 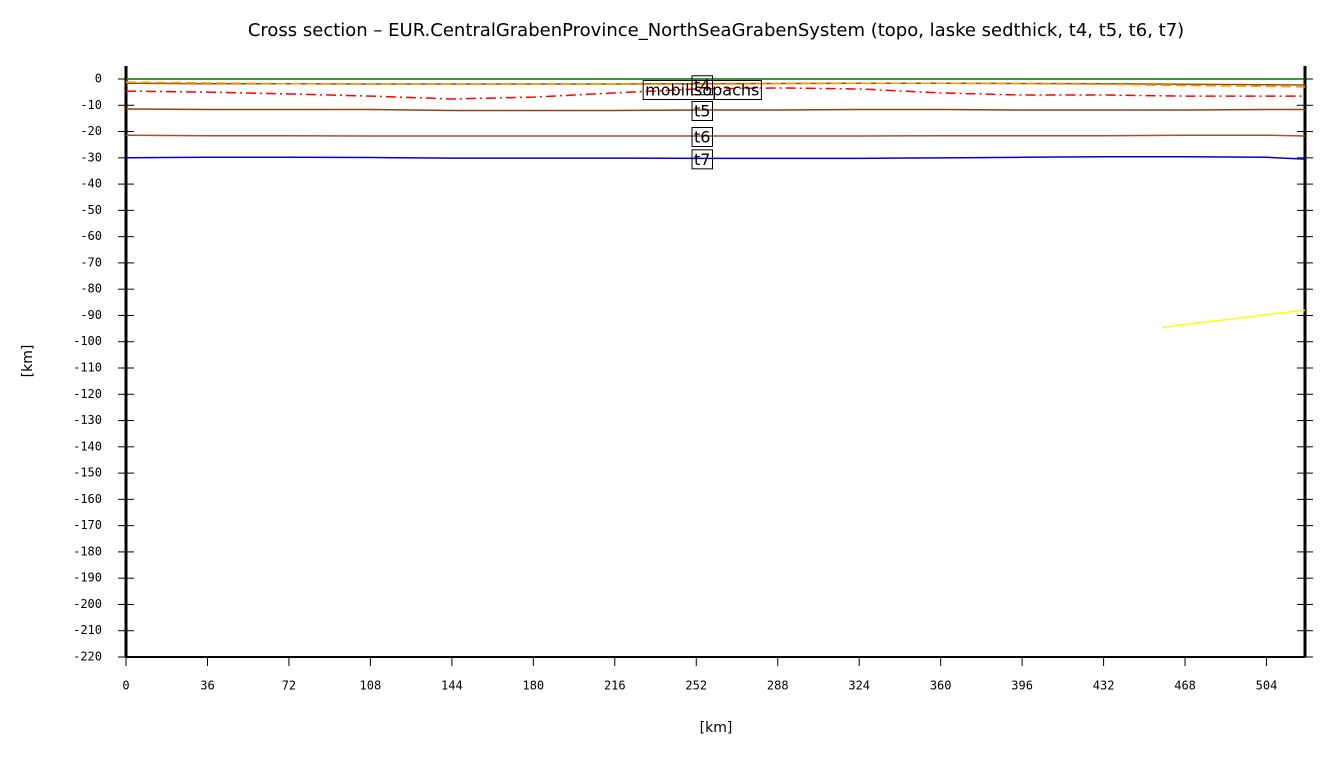 What do you see at coordinates (716, 728) in the screenshot?
I see `x-axis-label: [km]` at bounding box center [716, 728].